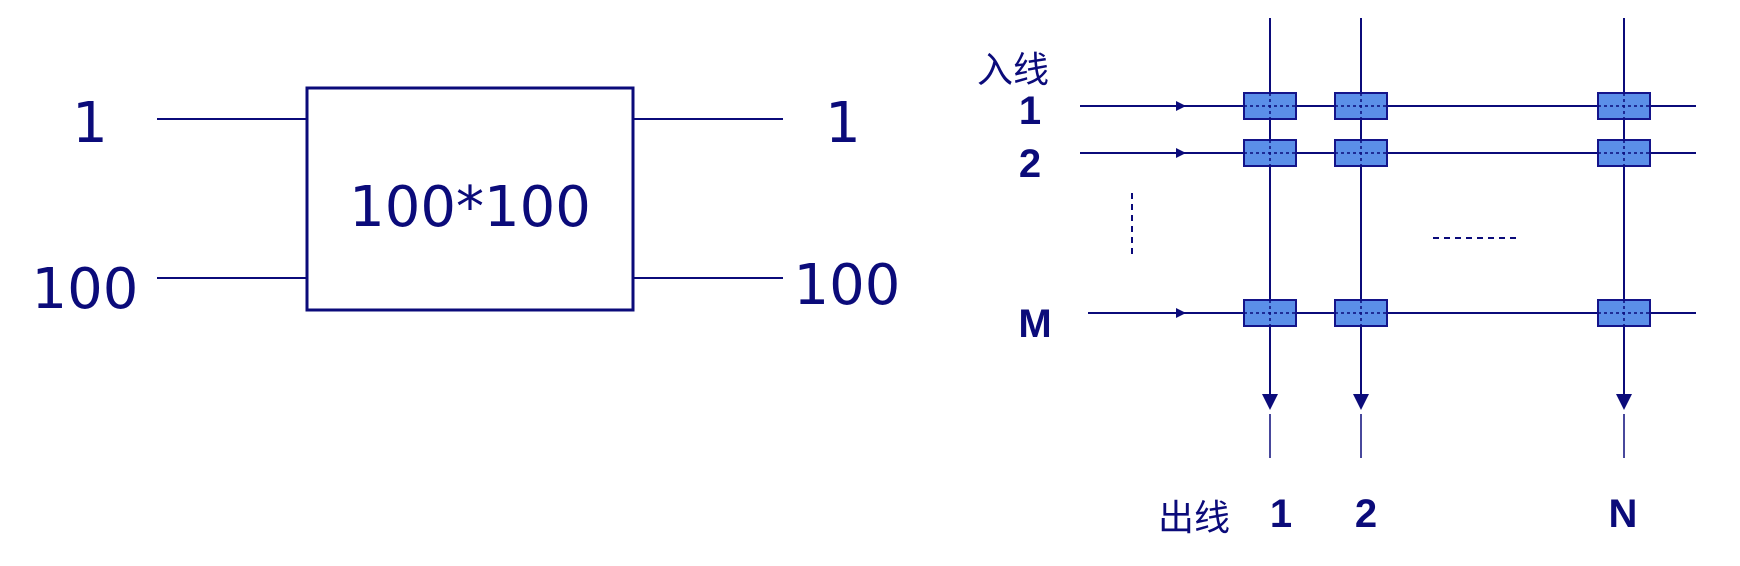 This screenshot has width=1740, height=566. What do you see at coordinates (843, 123) in the screenshot?
I see `output-label-first: 1` at bounding box center [843, 123].